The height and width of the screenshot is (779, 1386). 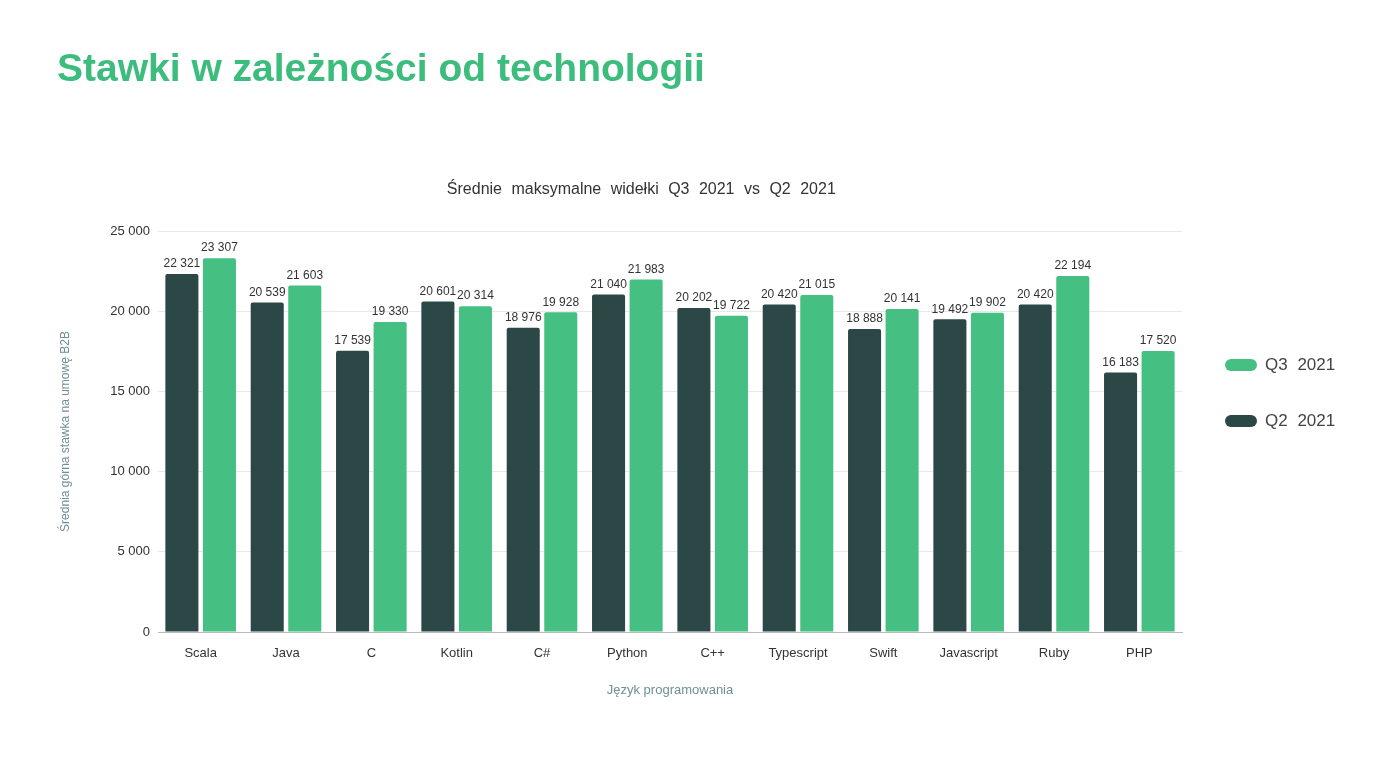 What do you see at coordinates (267, 291) in the screenshot?
I see `data-label: 20 539` at bounding box center [267, 291].